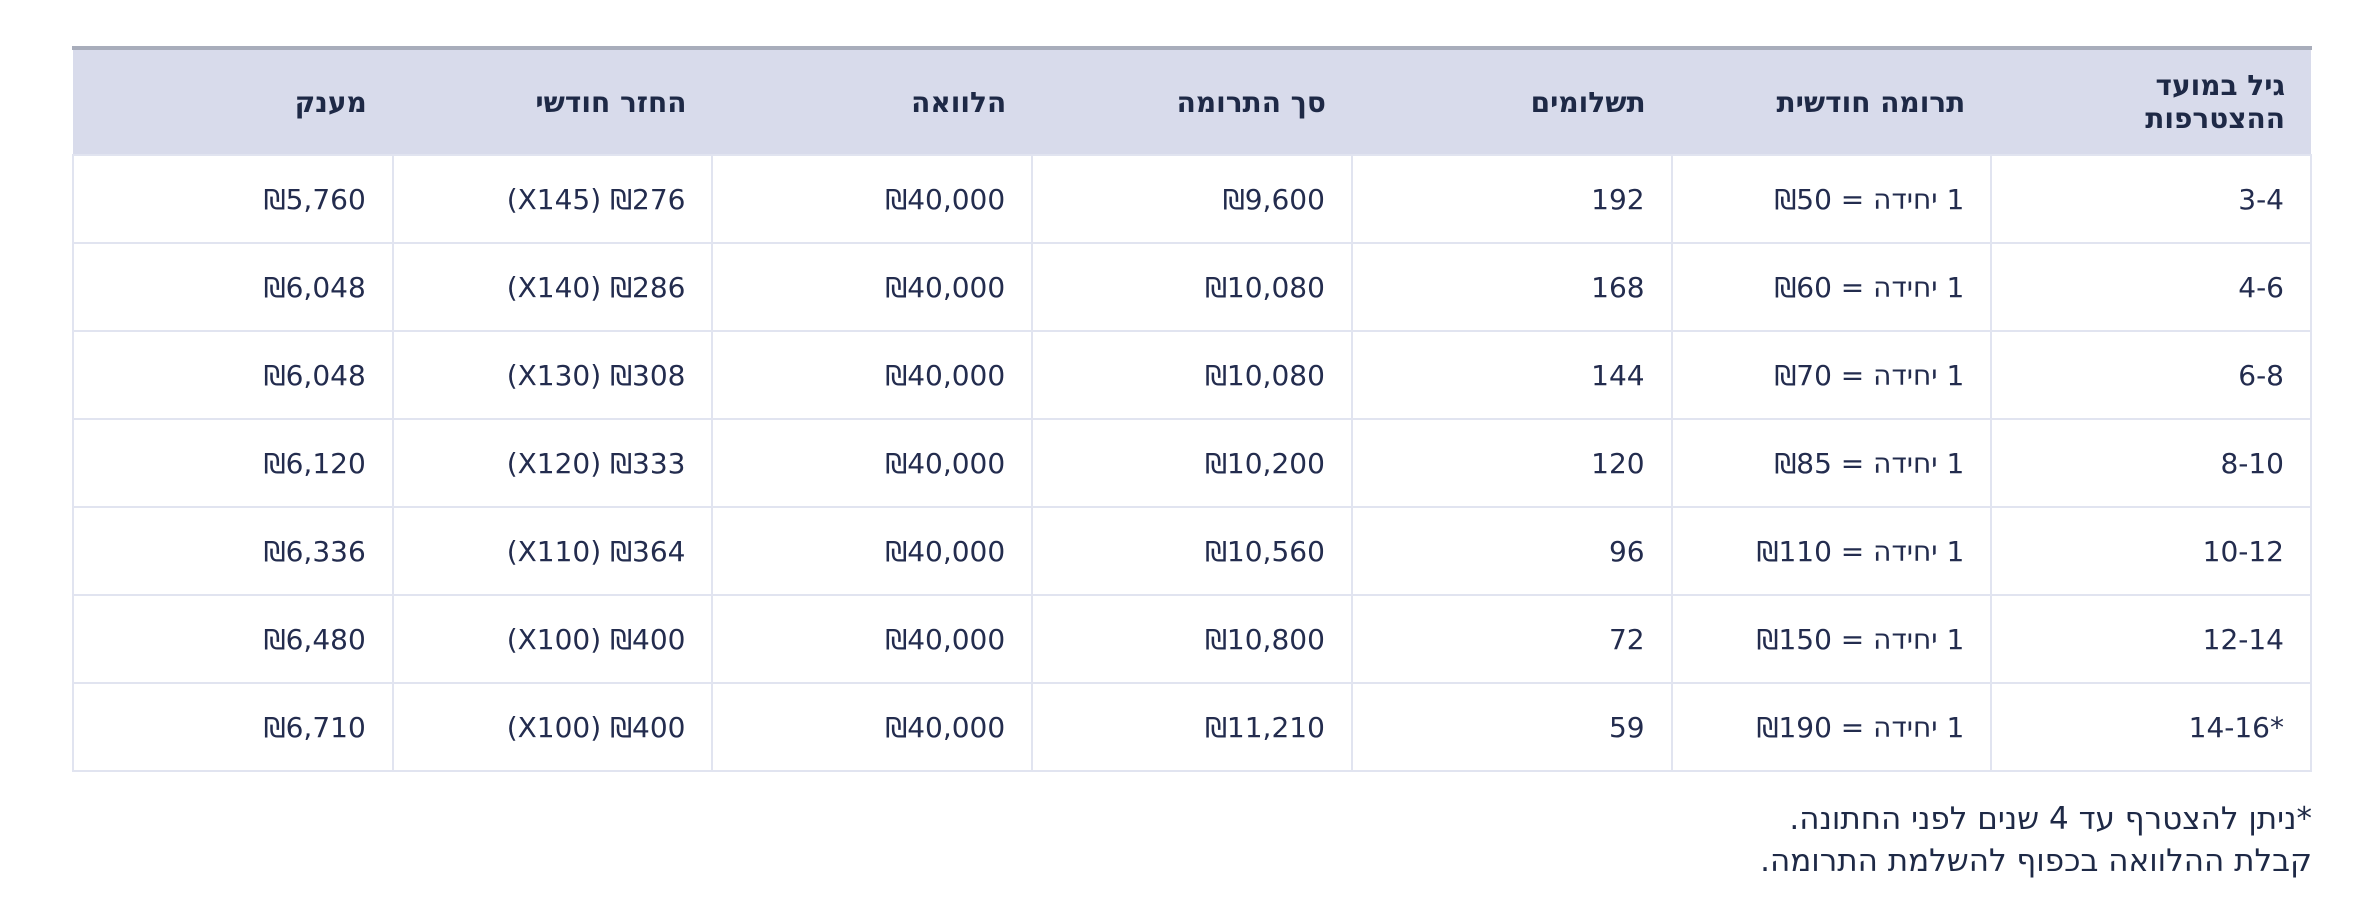  What do you see at coordinates (1511, 199) in the screenshot?
I see `cell-payments: 192` at bounding box center [1511, 199].